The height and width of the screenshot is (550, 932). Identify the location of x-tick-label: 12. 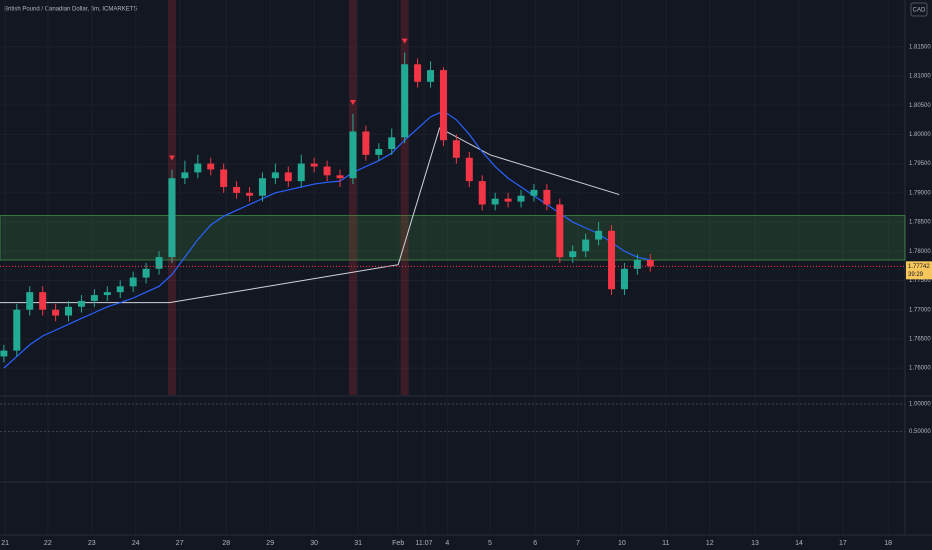
(710, 543).